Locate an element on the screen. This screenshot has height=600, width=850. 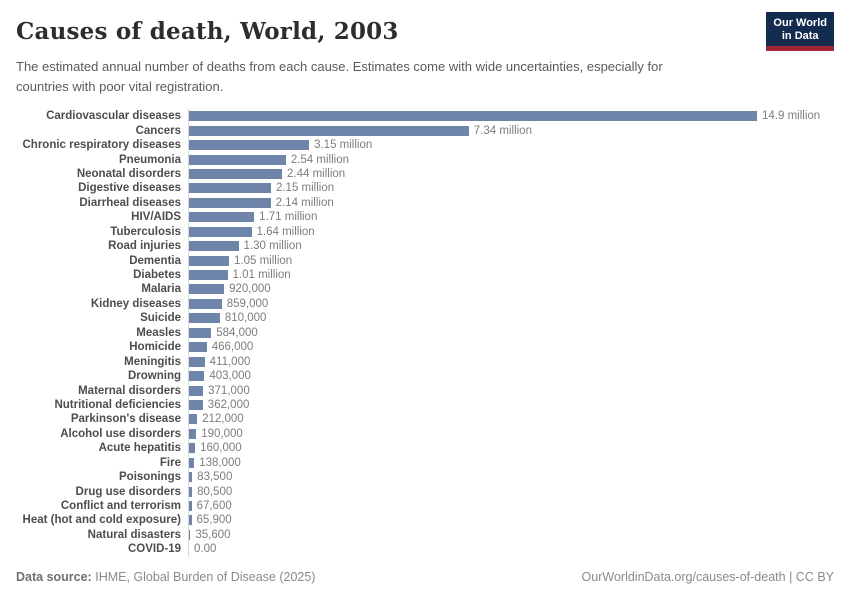
bar-plot-area: 138,000 is located at coordinates (511, 462).